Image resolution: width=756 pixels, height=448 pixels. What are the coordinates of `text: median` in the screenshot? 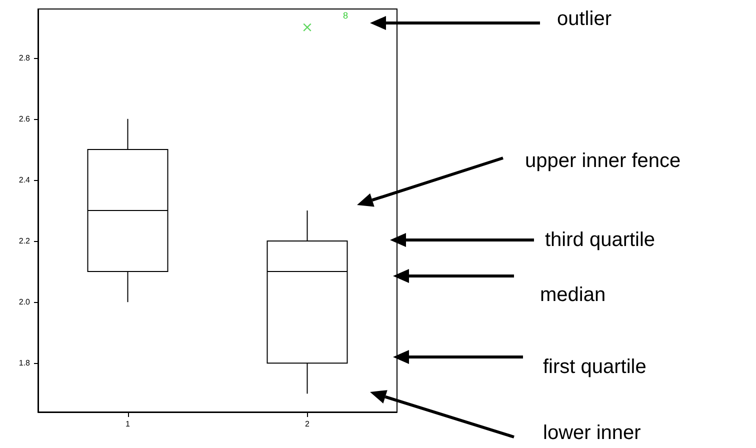 It's located at (573, 295).